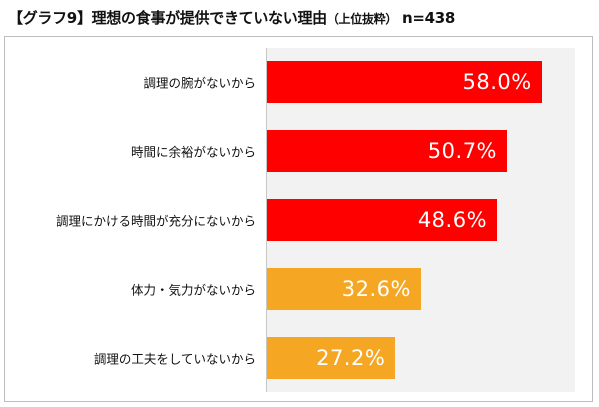 Image resolution: width=599 pixels, height=407 pixels. I want to click on bar: 58.0%, so click(404, 82).